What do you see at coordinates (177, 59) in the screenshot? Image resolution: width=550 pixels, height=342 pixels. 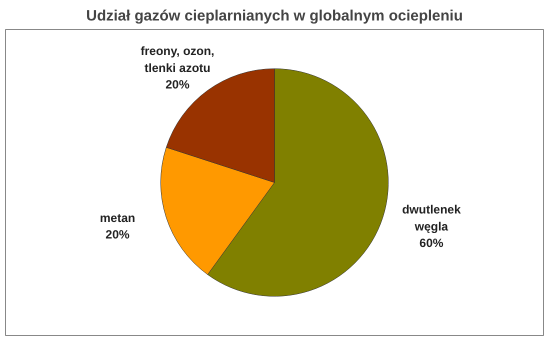 I see `slice-label: freony, ozon, tlenki azotu` at bounding box center [177, 59].